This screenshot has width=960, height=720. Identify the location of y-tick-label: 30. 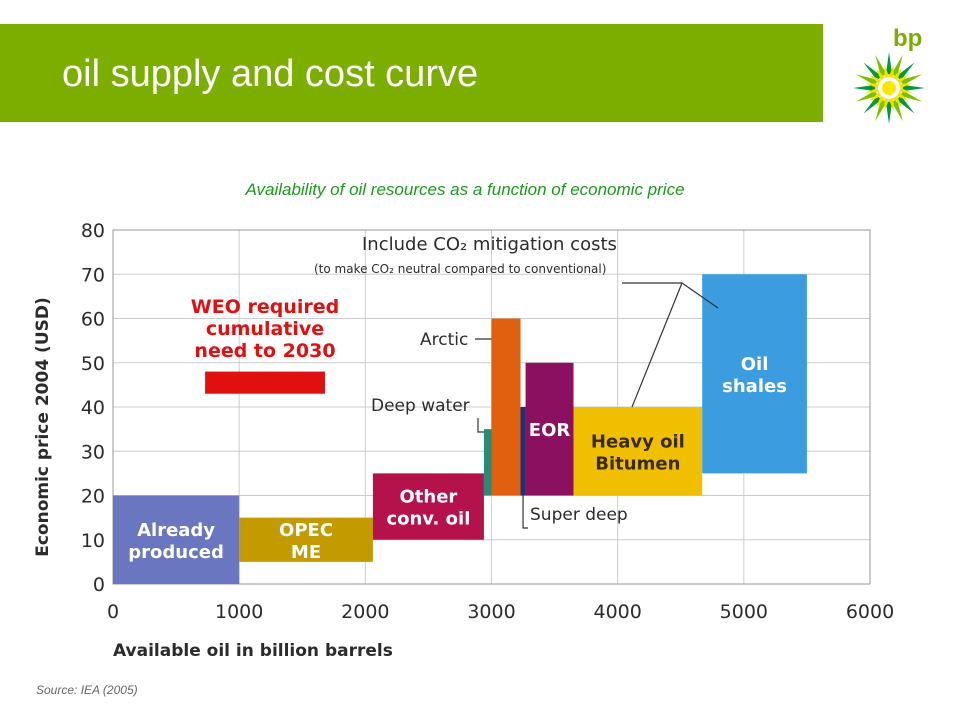
(93, 452).